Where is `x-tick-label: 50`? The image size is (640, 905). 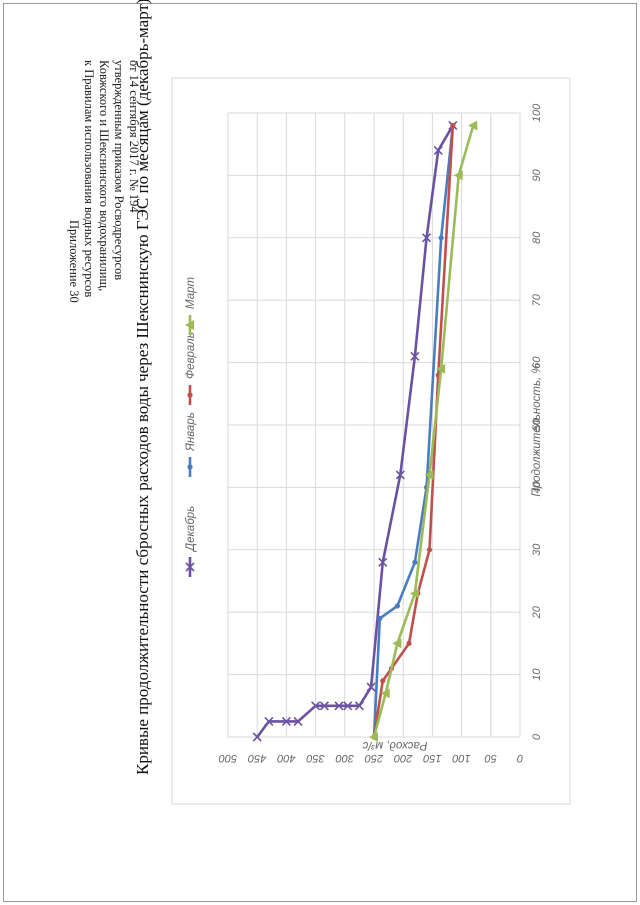
x-tick-label: 50 is located at coordinates (537, 424).